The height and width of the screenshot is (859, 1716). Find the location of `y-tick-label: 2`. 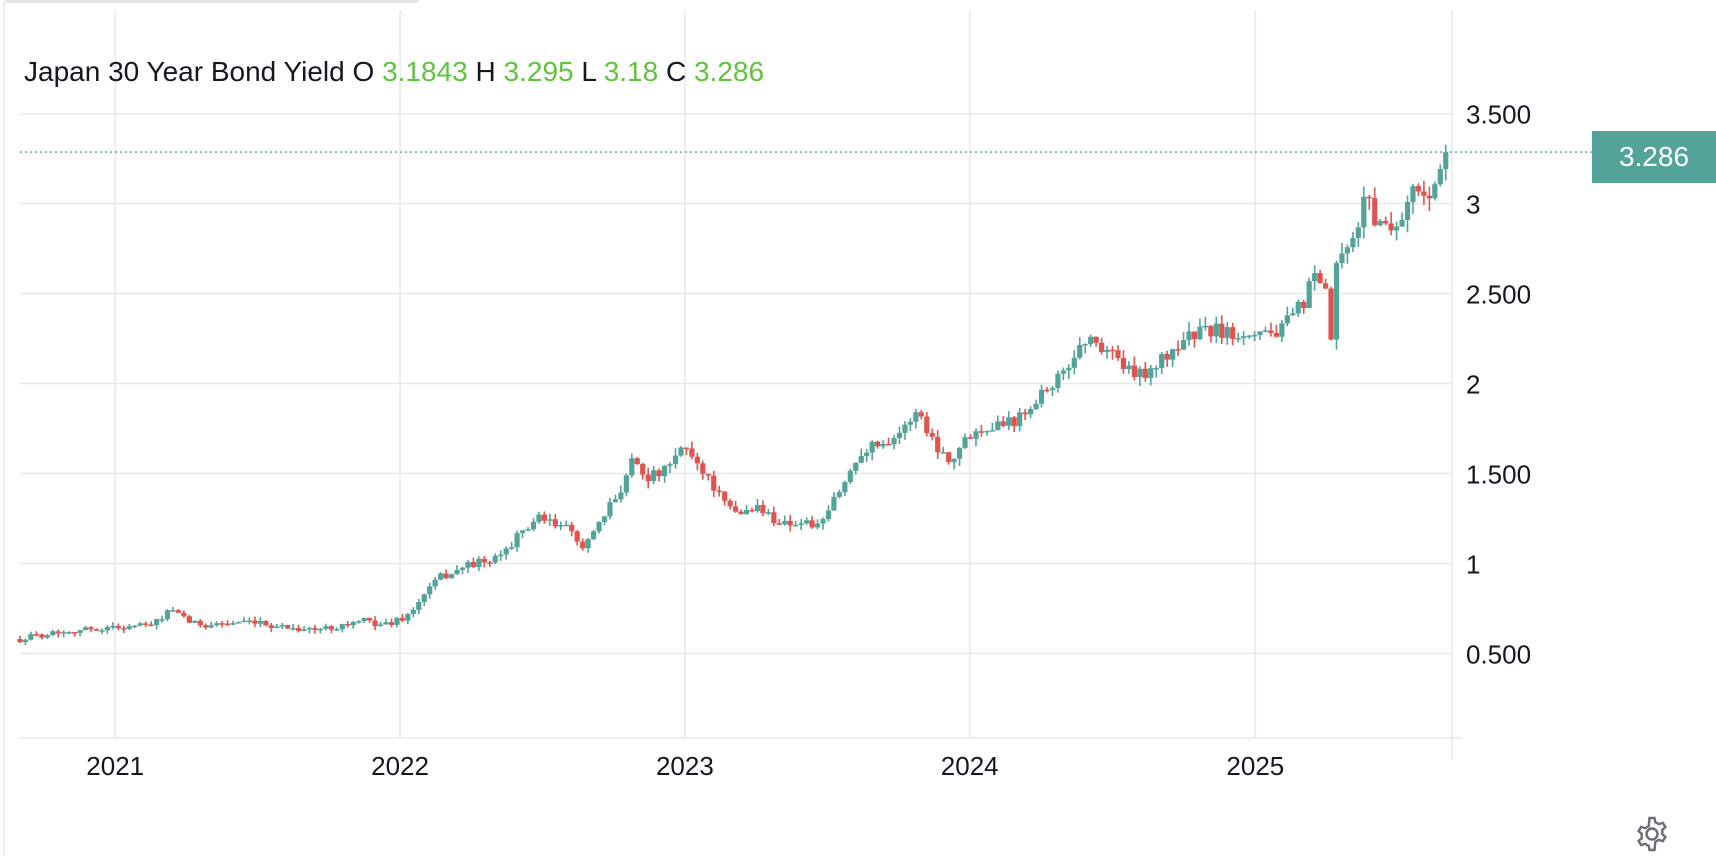

y-tick-label: 2 is located at coordinates (1473, 384).